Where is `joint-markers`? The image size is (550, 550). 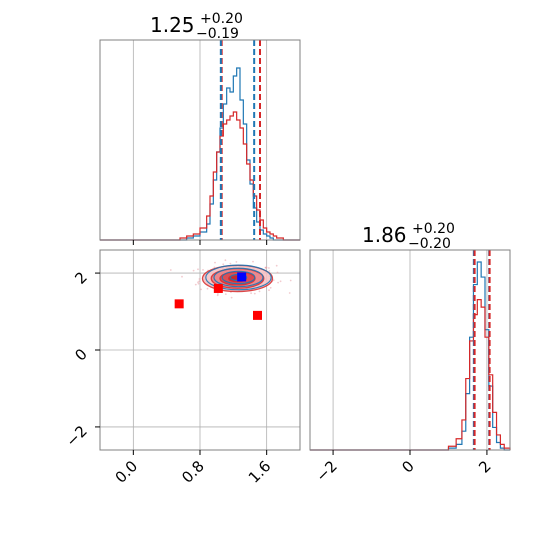
joint-markers is located at coordinates (218, 296).